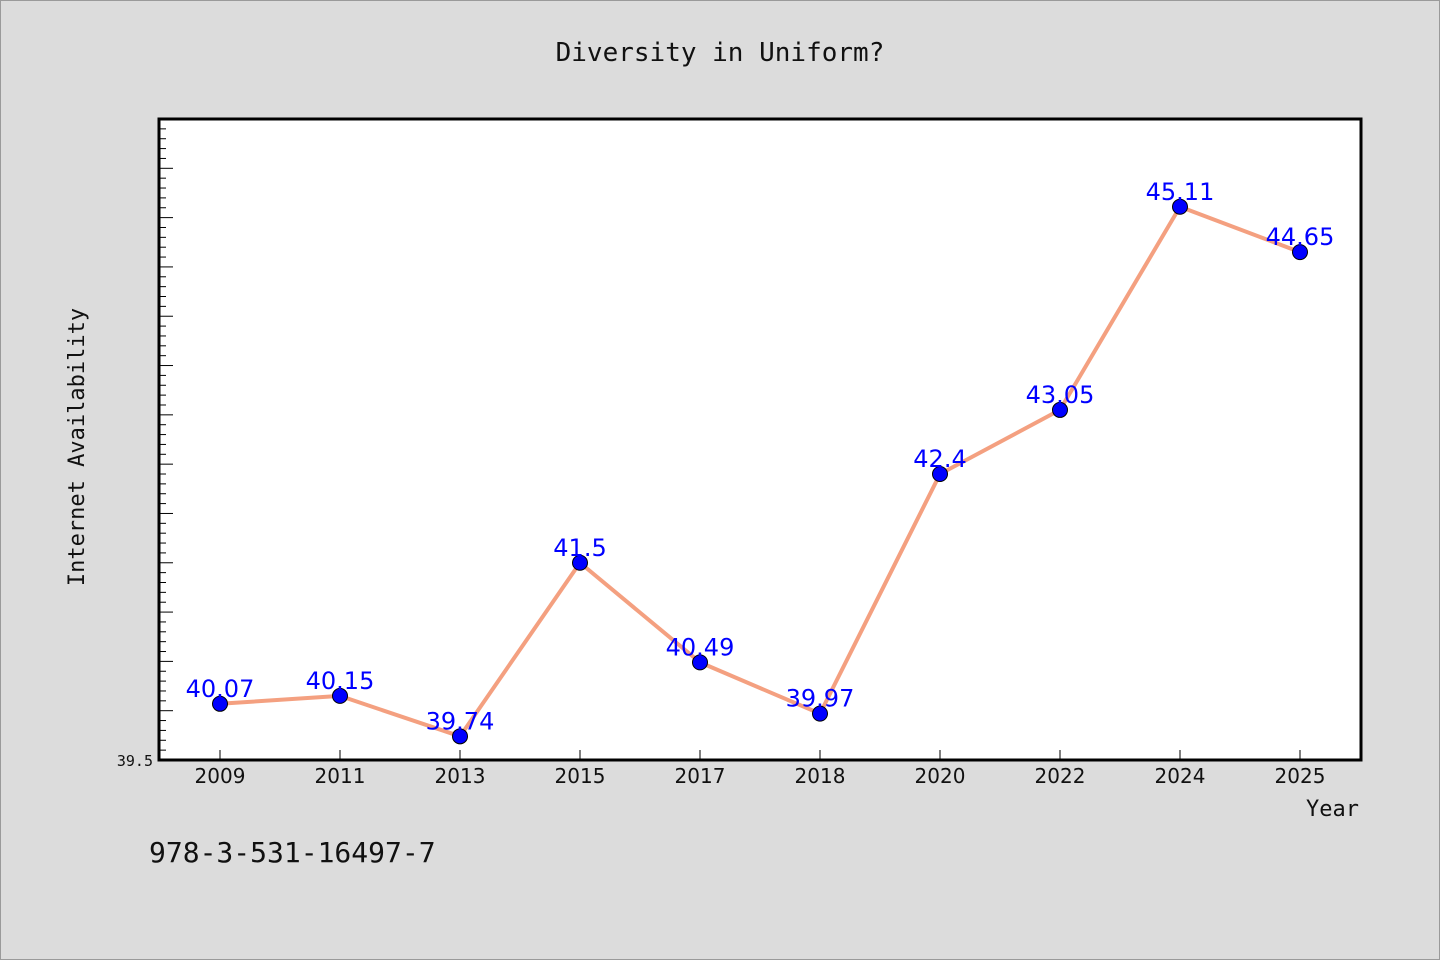 The image size is (1440, 960). Describe the element at coordinates (580, 776) in the screenshot. I see `x-tick-label: 2015` at that location.